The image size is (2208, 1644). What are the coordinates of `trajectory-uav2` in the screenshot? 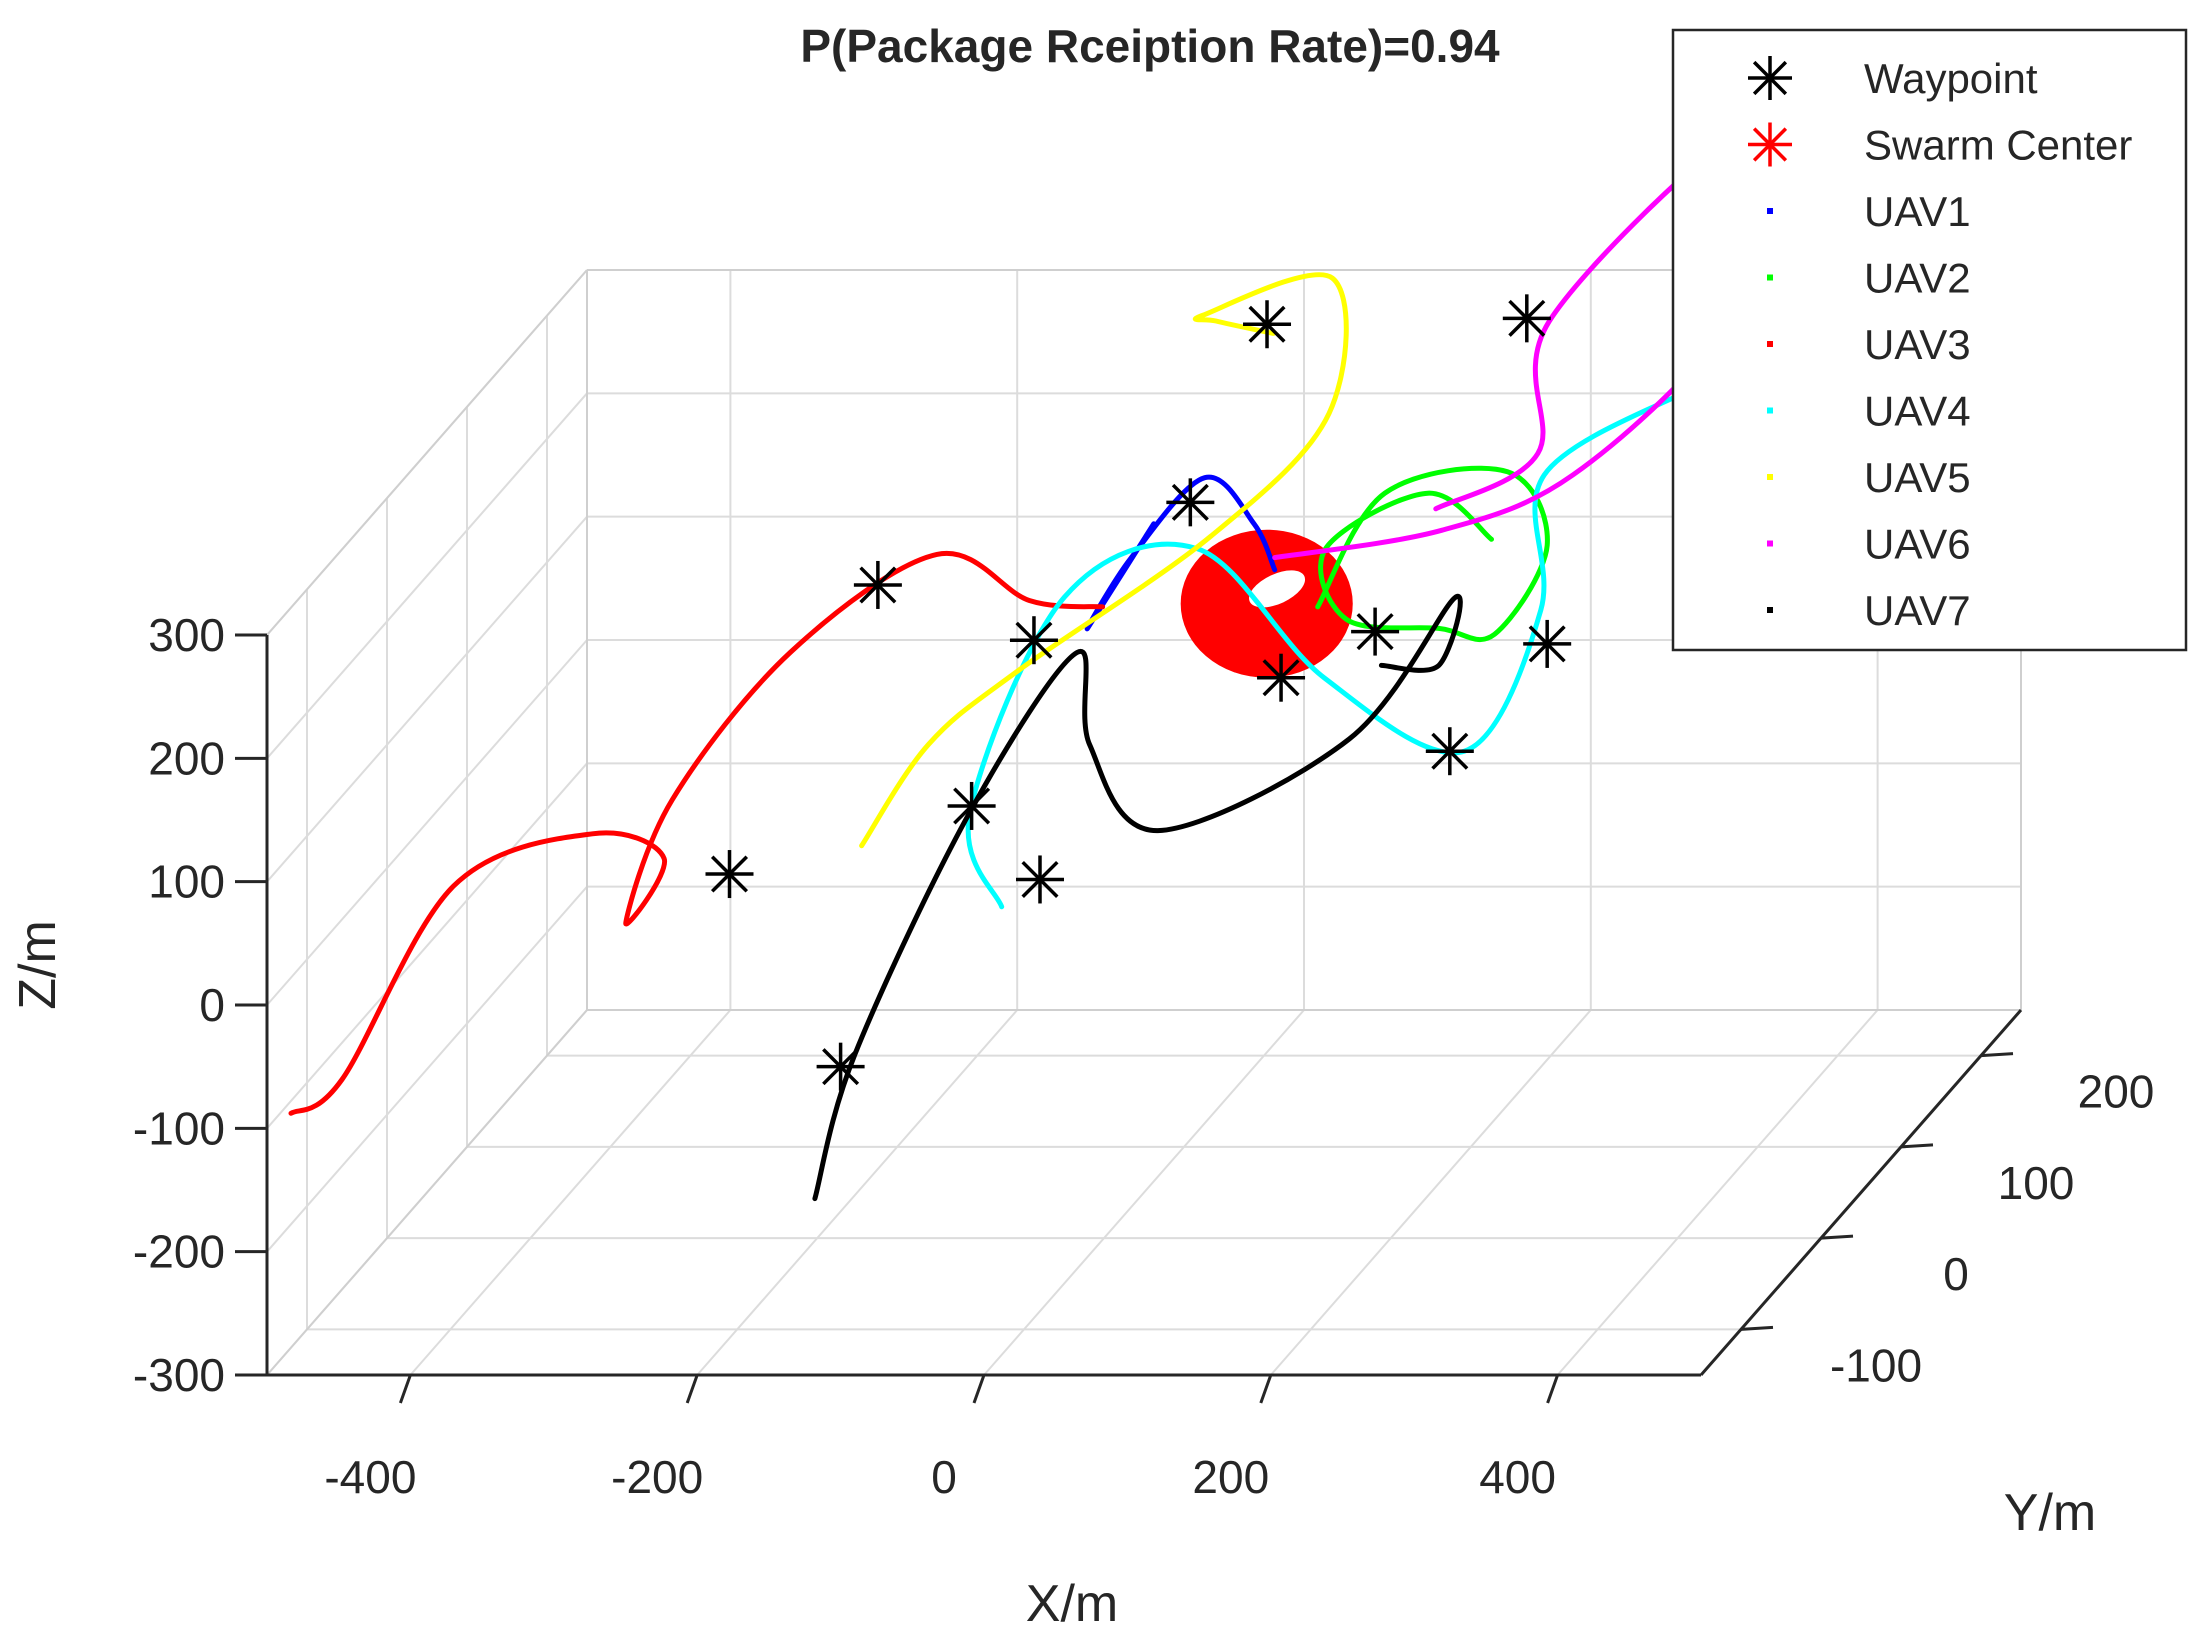 It's located at (1432, 553).